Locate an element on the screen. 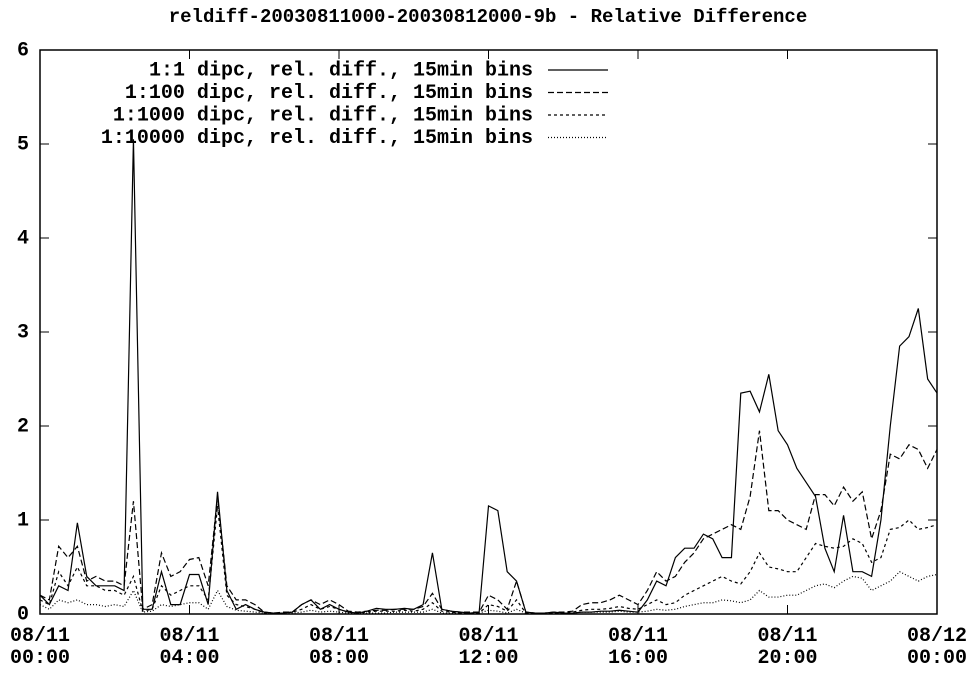  y-tick-label: 6 is located at coordinates (23, 50).